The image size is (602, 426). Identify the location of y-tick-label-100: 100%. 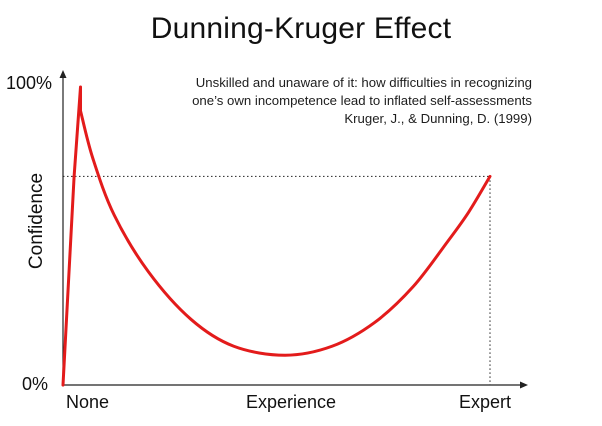
(29, 83).